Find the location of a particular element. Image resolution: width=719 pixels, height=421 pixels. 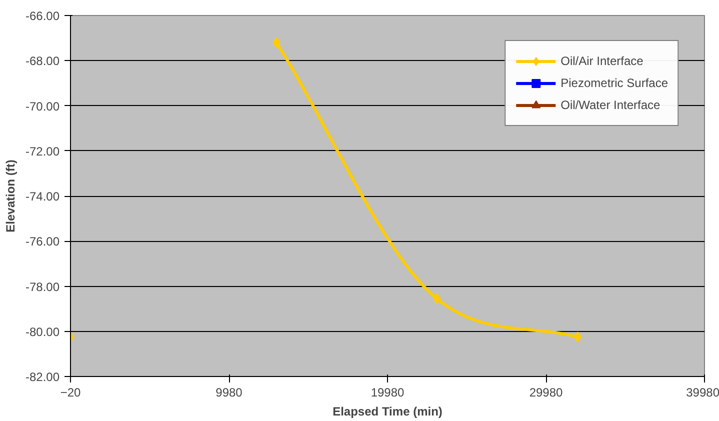

x-tick-label: 29980 is located at coordinates (546, 393).